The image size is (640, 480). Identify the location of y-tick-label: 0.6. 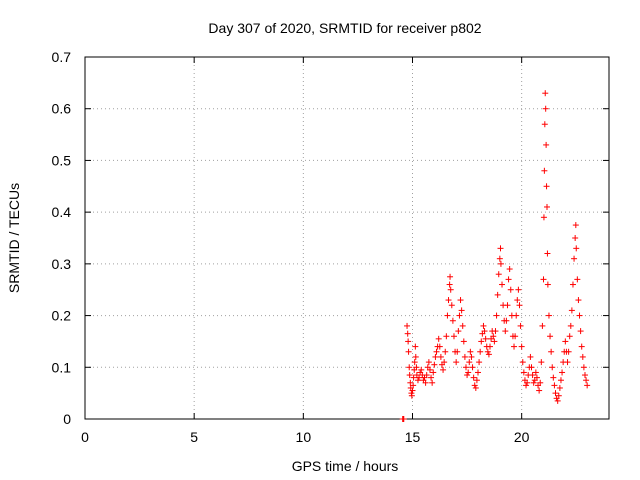
(62, 109).